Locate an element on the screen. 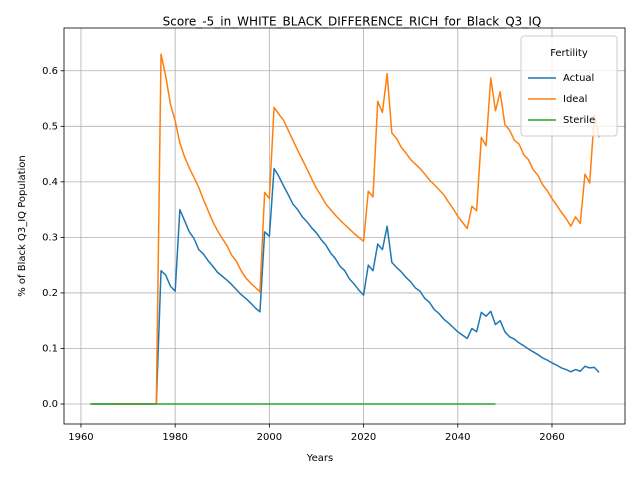 This screenshot has height=480, width=640. x-axis-label: Years is located at coordinates (319, 458).